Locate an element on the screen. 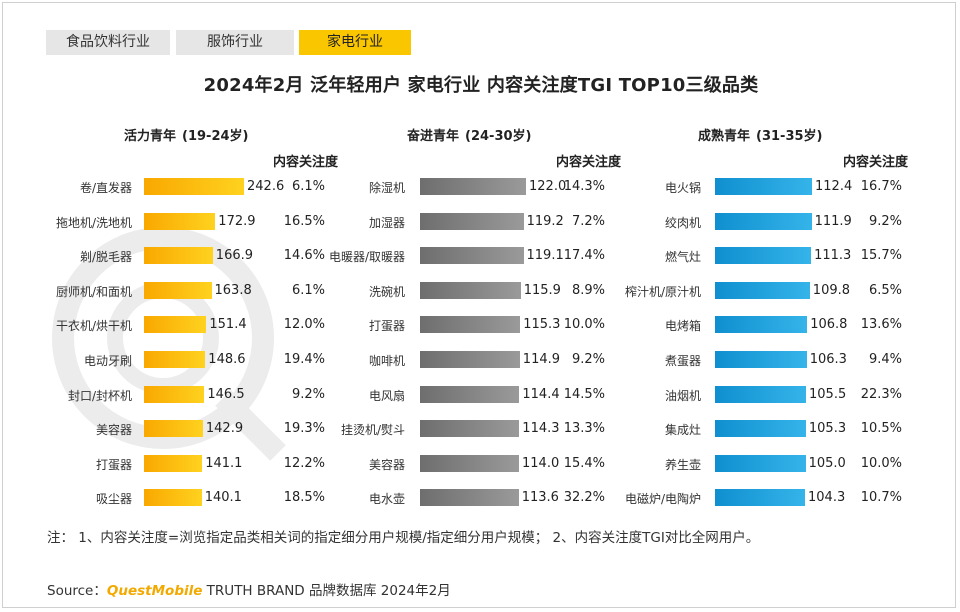 Image resolution: width=960 pixels, height=612 pixels. category-label: 电动牙刷 is located at coordinates (107, 361).